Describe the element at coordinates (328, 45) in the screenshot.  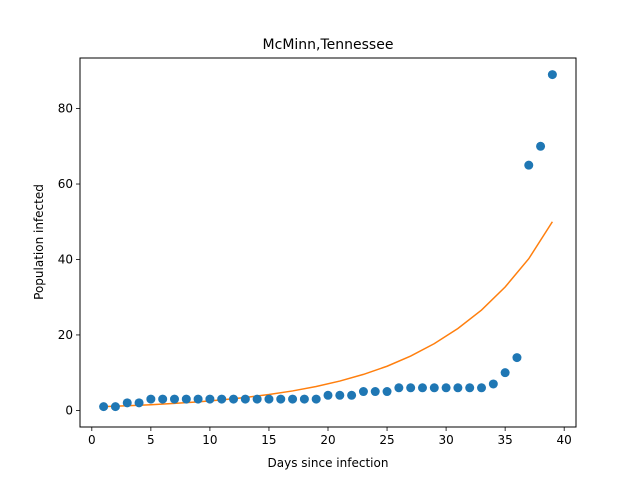
I see `chart-title: McMinn,Tennessee` at that location.